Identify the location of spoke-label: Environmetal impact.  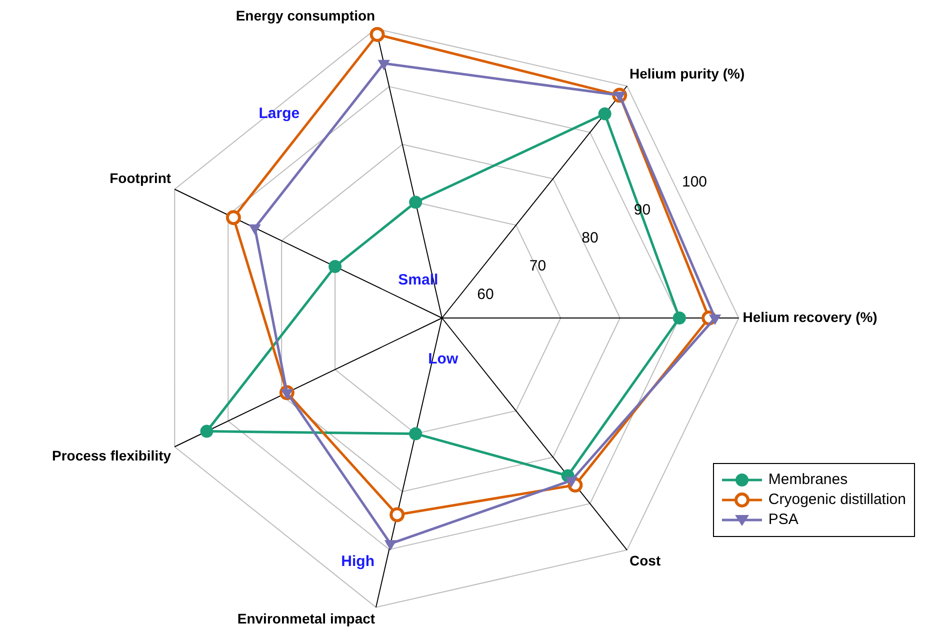
(306, 618).